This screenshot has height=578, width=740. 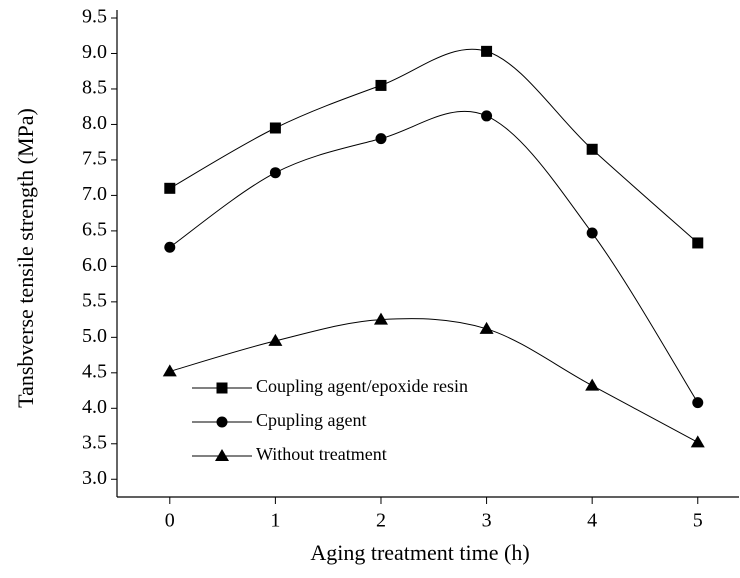 I want to click on legend-label: Without treatment, so click(x=321, y=454).